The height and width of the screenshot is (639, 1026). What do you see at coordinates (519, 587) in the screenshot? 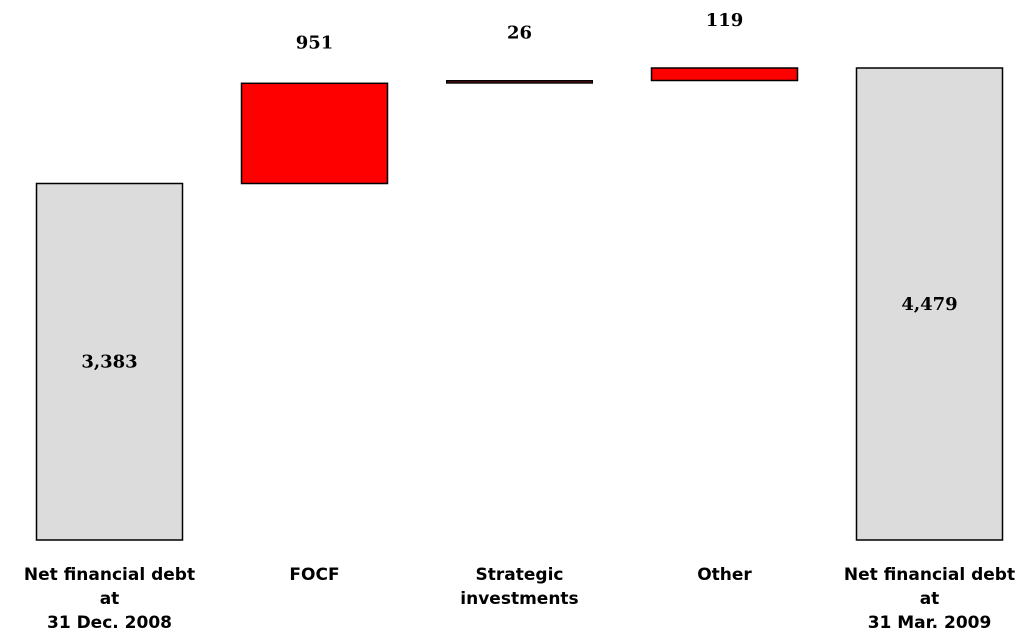
I see `category-label-2: Strategic investments` at bounding box center [519, 587].